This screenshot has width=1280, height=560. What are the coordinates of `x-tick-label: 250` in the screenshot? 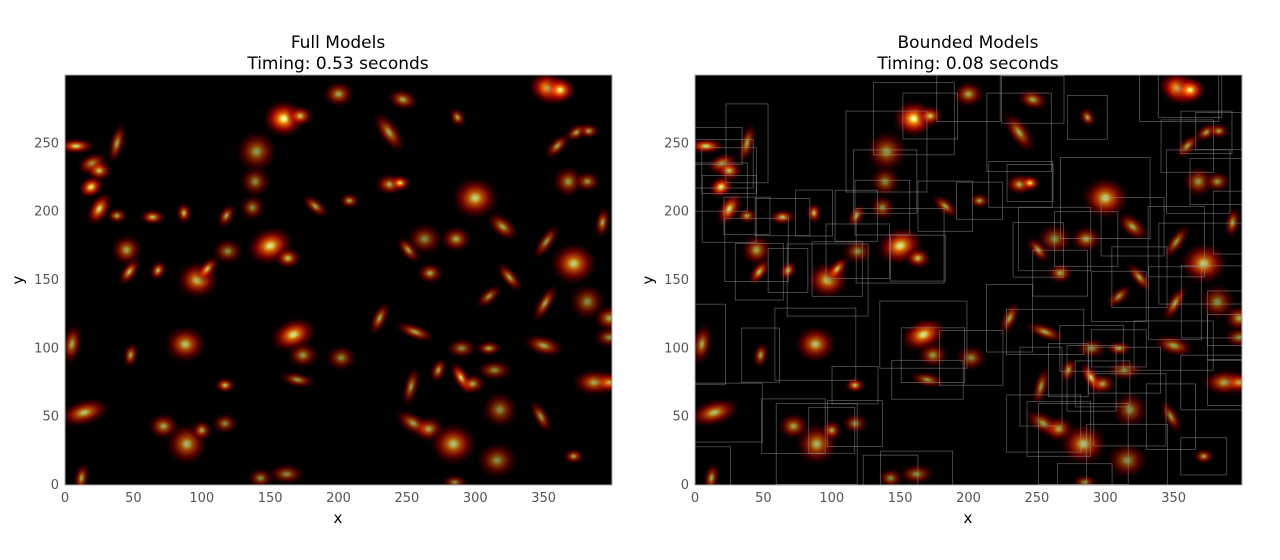 It's located at (406, 498).